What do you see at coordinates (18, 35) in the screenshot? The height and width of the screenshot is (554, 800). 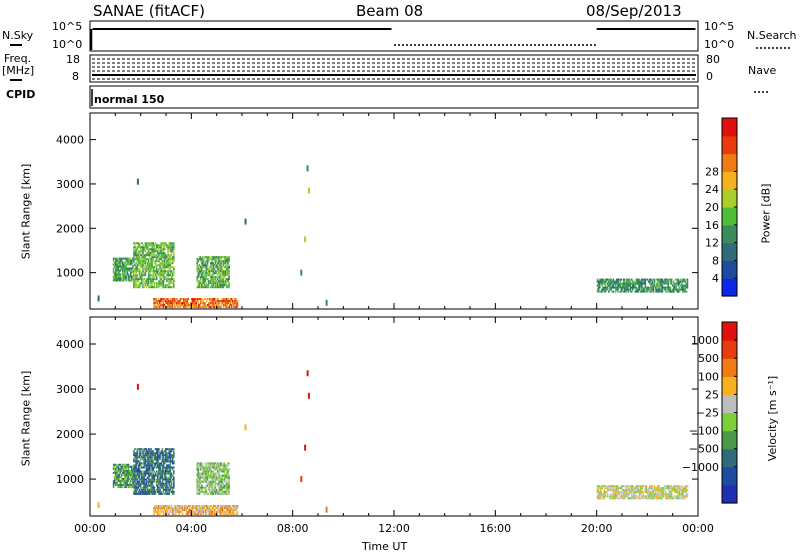 I see `nsky-label: N.Sky` at bounding box center [18, 35].